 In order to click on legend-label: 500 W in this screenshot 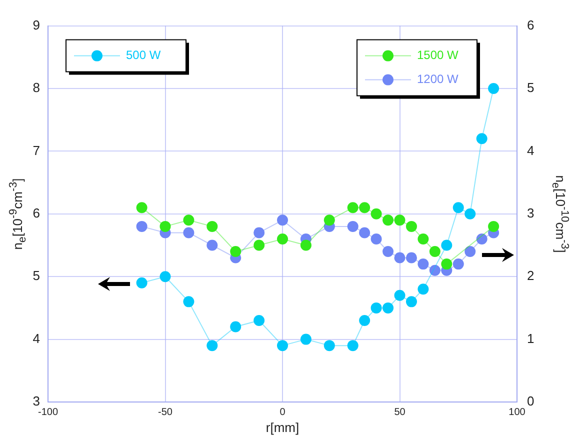, I will do `click(144, 55)`.